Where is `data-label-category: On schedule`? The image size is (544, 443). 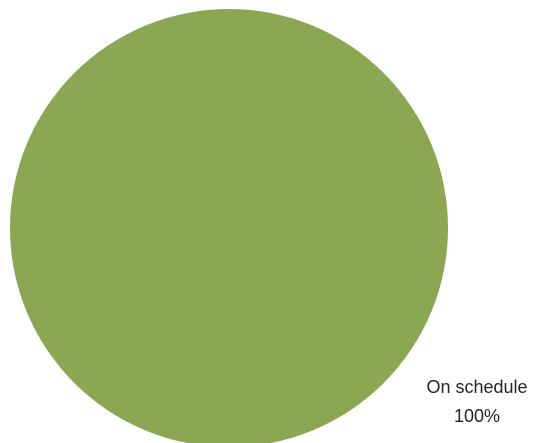
data-label-category: On schedule is located at coordinates (476, 387).